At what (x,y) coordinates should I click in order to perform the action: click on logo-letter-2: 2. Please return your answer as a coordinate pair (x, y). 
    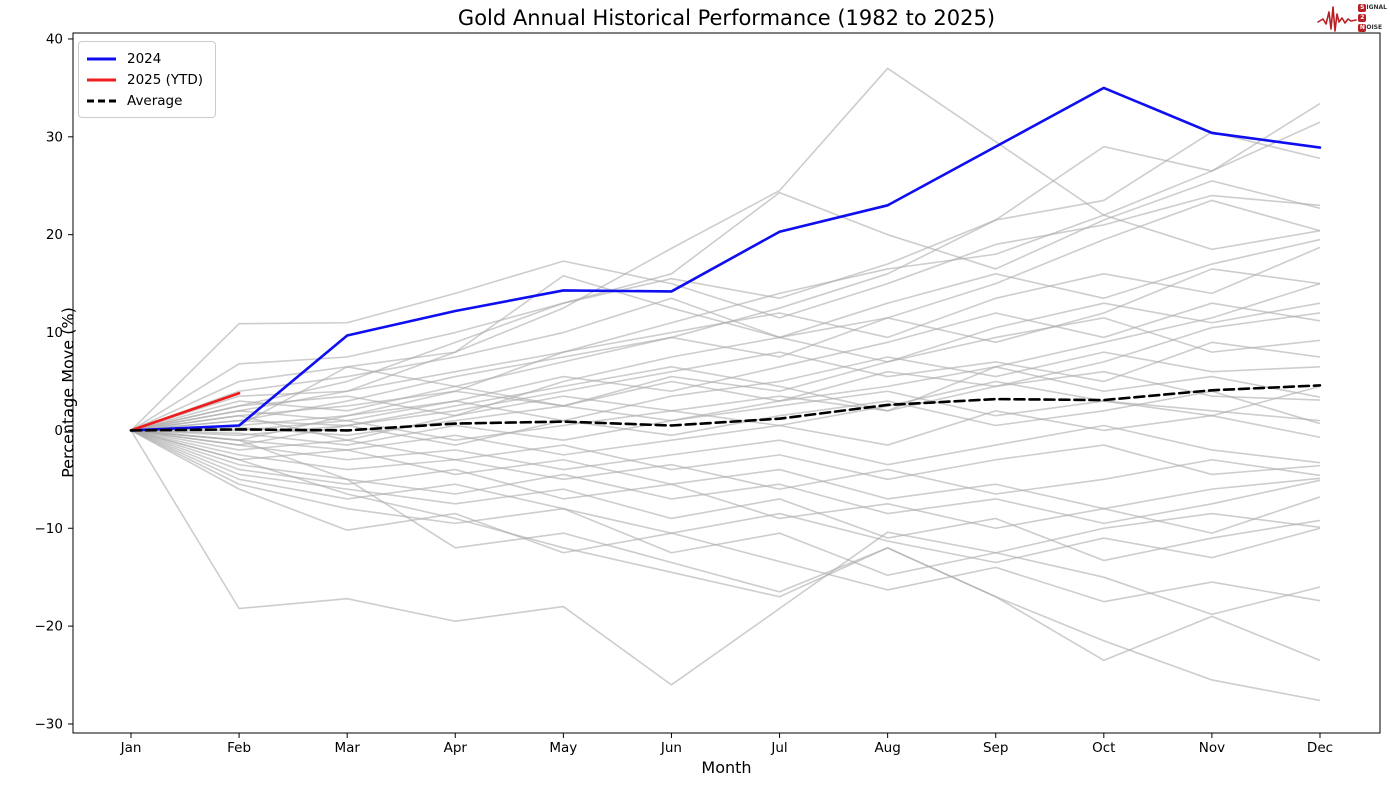
    Looking at the image, I should click on (1362, 18).